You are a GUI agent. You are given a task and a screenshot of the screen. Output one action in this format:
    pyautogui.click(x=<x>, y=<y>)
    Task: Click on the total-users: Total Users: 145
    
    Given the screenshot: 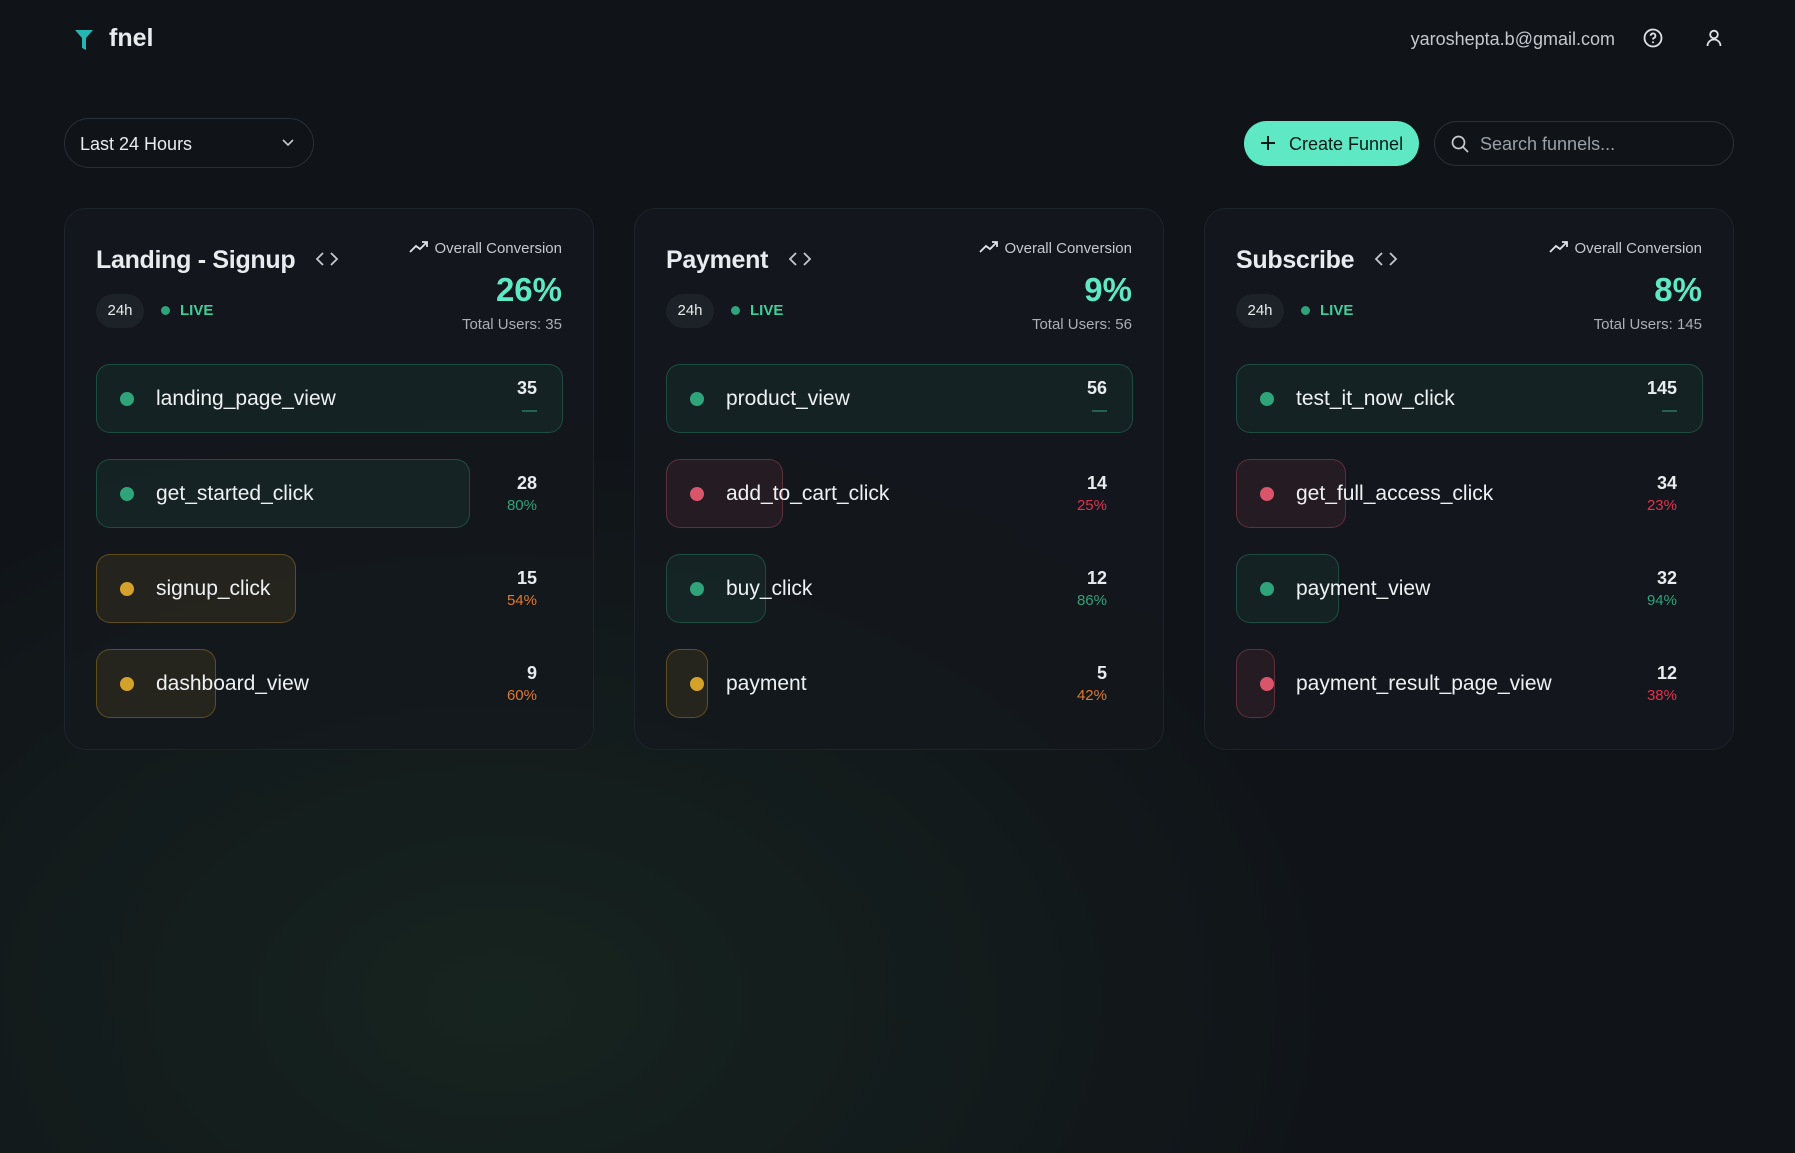 What is the action you would take?
    pyautogui.click(x=1647, y=324)
    